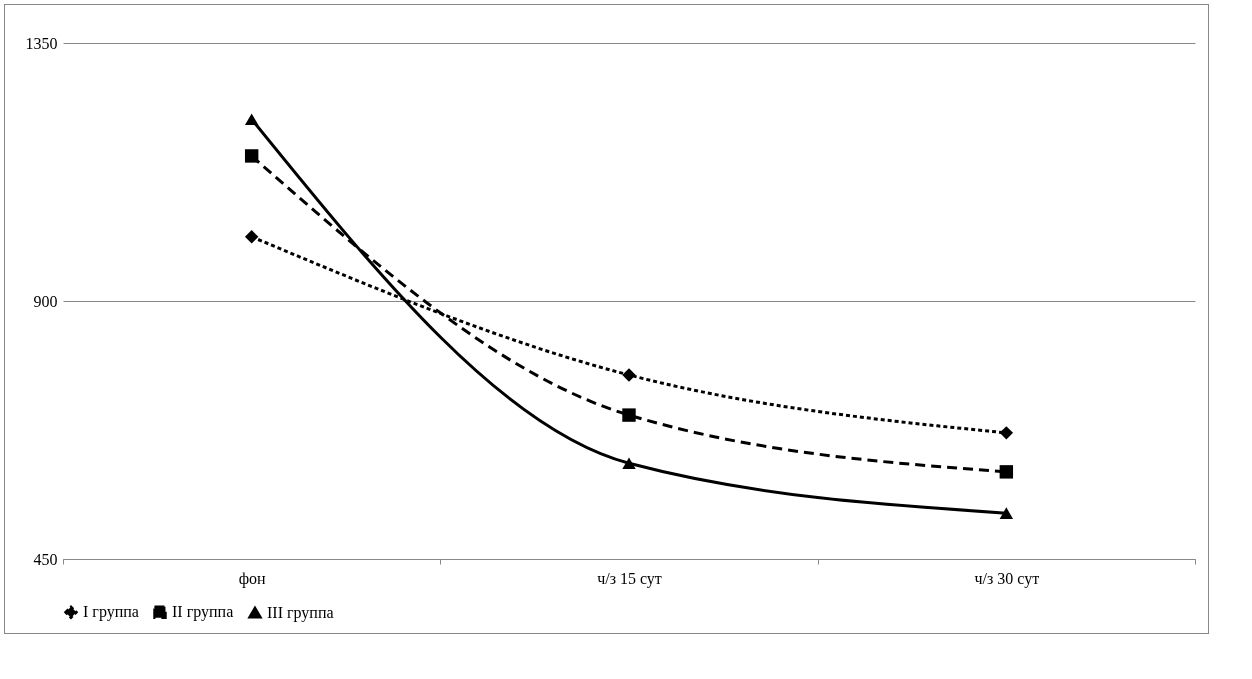 This screenshot has width=1252, height=679. I want to click on legend-label: II группа, so click(203, 612).